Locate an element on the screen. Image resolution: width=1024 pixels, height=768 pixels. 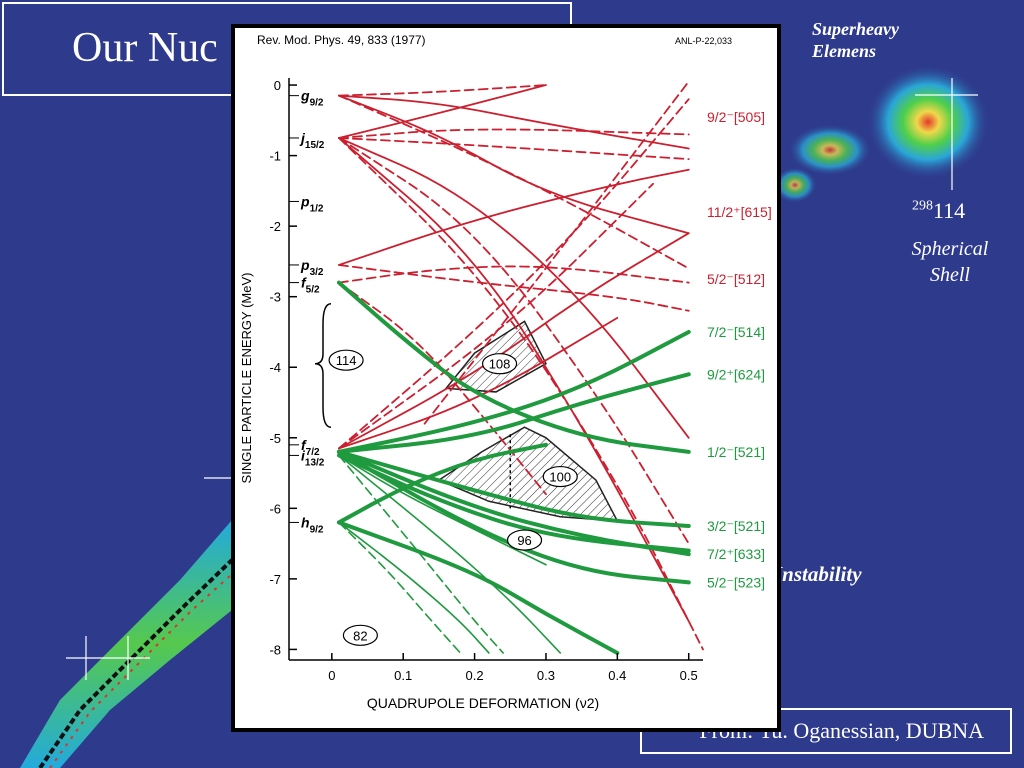
nuclide-band is located at coordinates (126, 644).